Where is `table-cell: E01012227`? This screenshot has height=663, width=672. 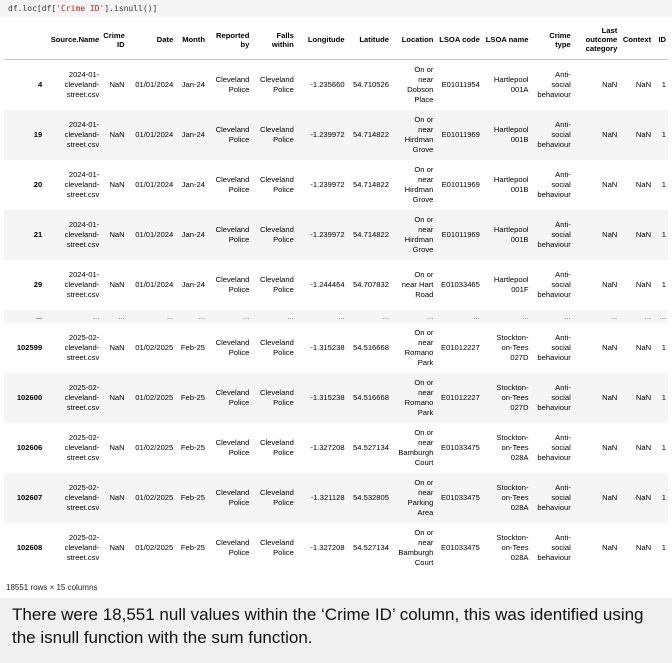 table-cell: E01012227 is located at coordinates (458, 348).